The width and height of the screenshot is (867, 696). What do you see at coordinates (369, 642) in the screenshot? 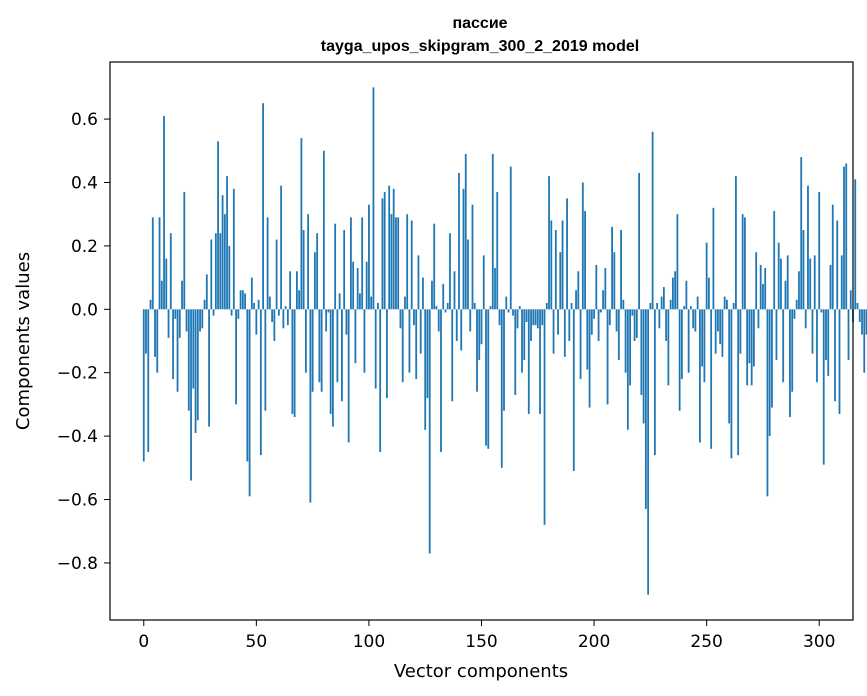
I see `x-tick-label: 100` at bounding box center [369, 642].